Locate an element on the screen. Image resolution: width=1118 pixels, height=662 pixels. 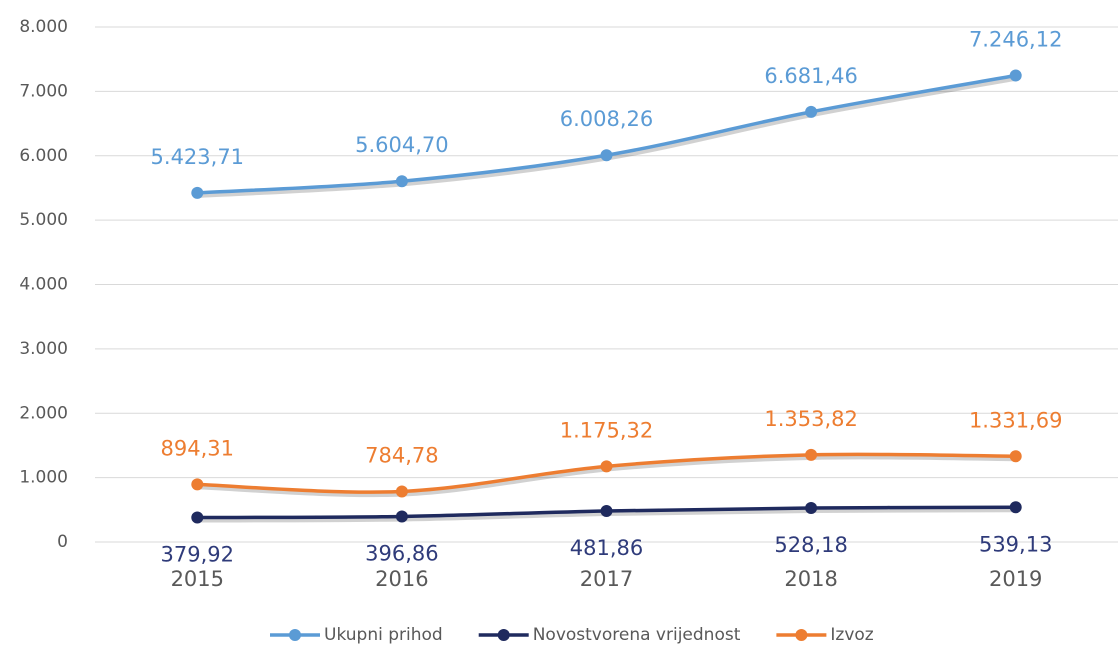
legend-label: Izvoz is located at coordinates (851, 635).